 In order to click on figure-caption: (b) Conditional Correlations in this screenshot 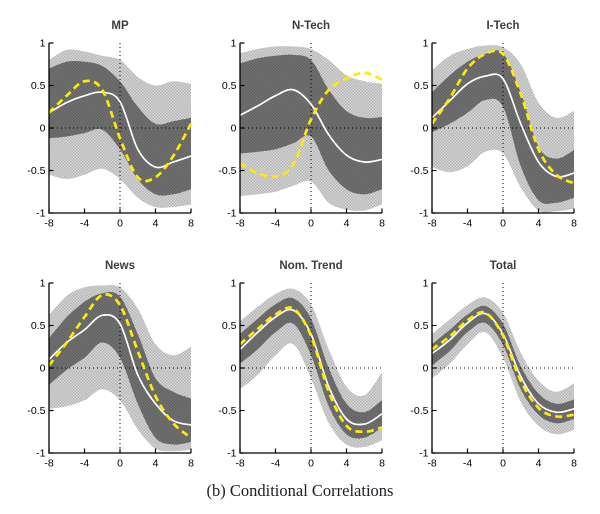, I will do `click(300, 490)`.